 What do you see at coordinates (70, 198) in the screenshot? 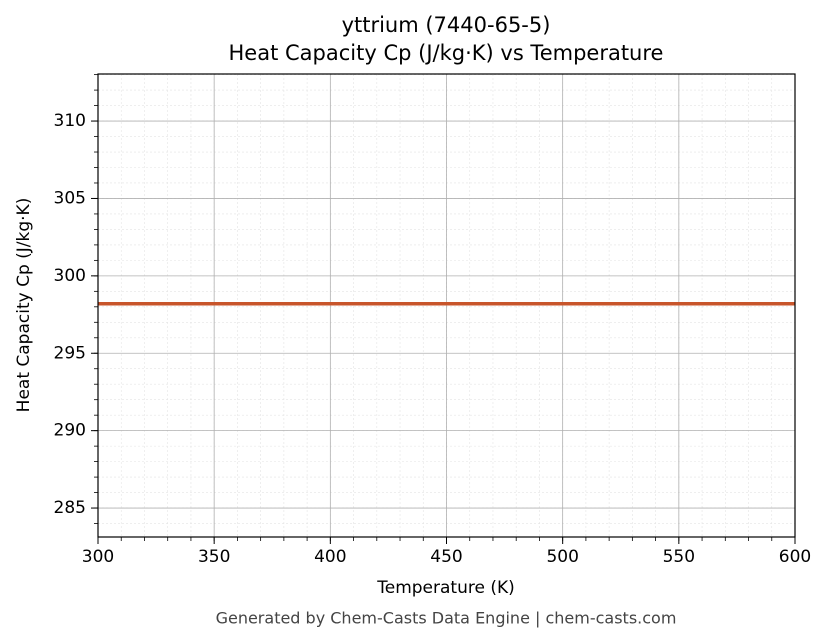
I see `y-tick-label: 305` at bounding box center [70, 198].